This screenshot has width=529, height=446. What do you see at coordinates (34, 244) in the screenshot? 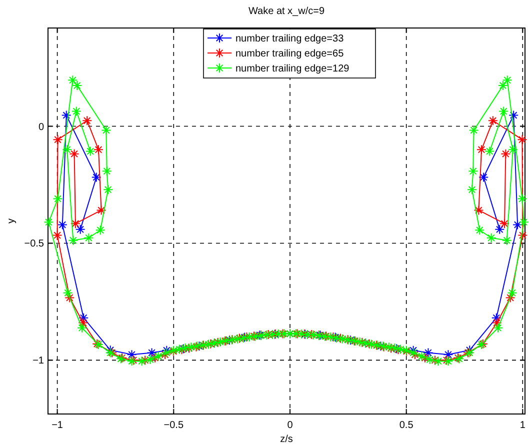
I see `y-tick-label: −0.5` at bounding box center [34, 244].